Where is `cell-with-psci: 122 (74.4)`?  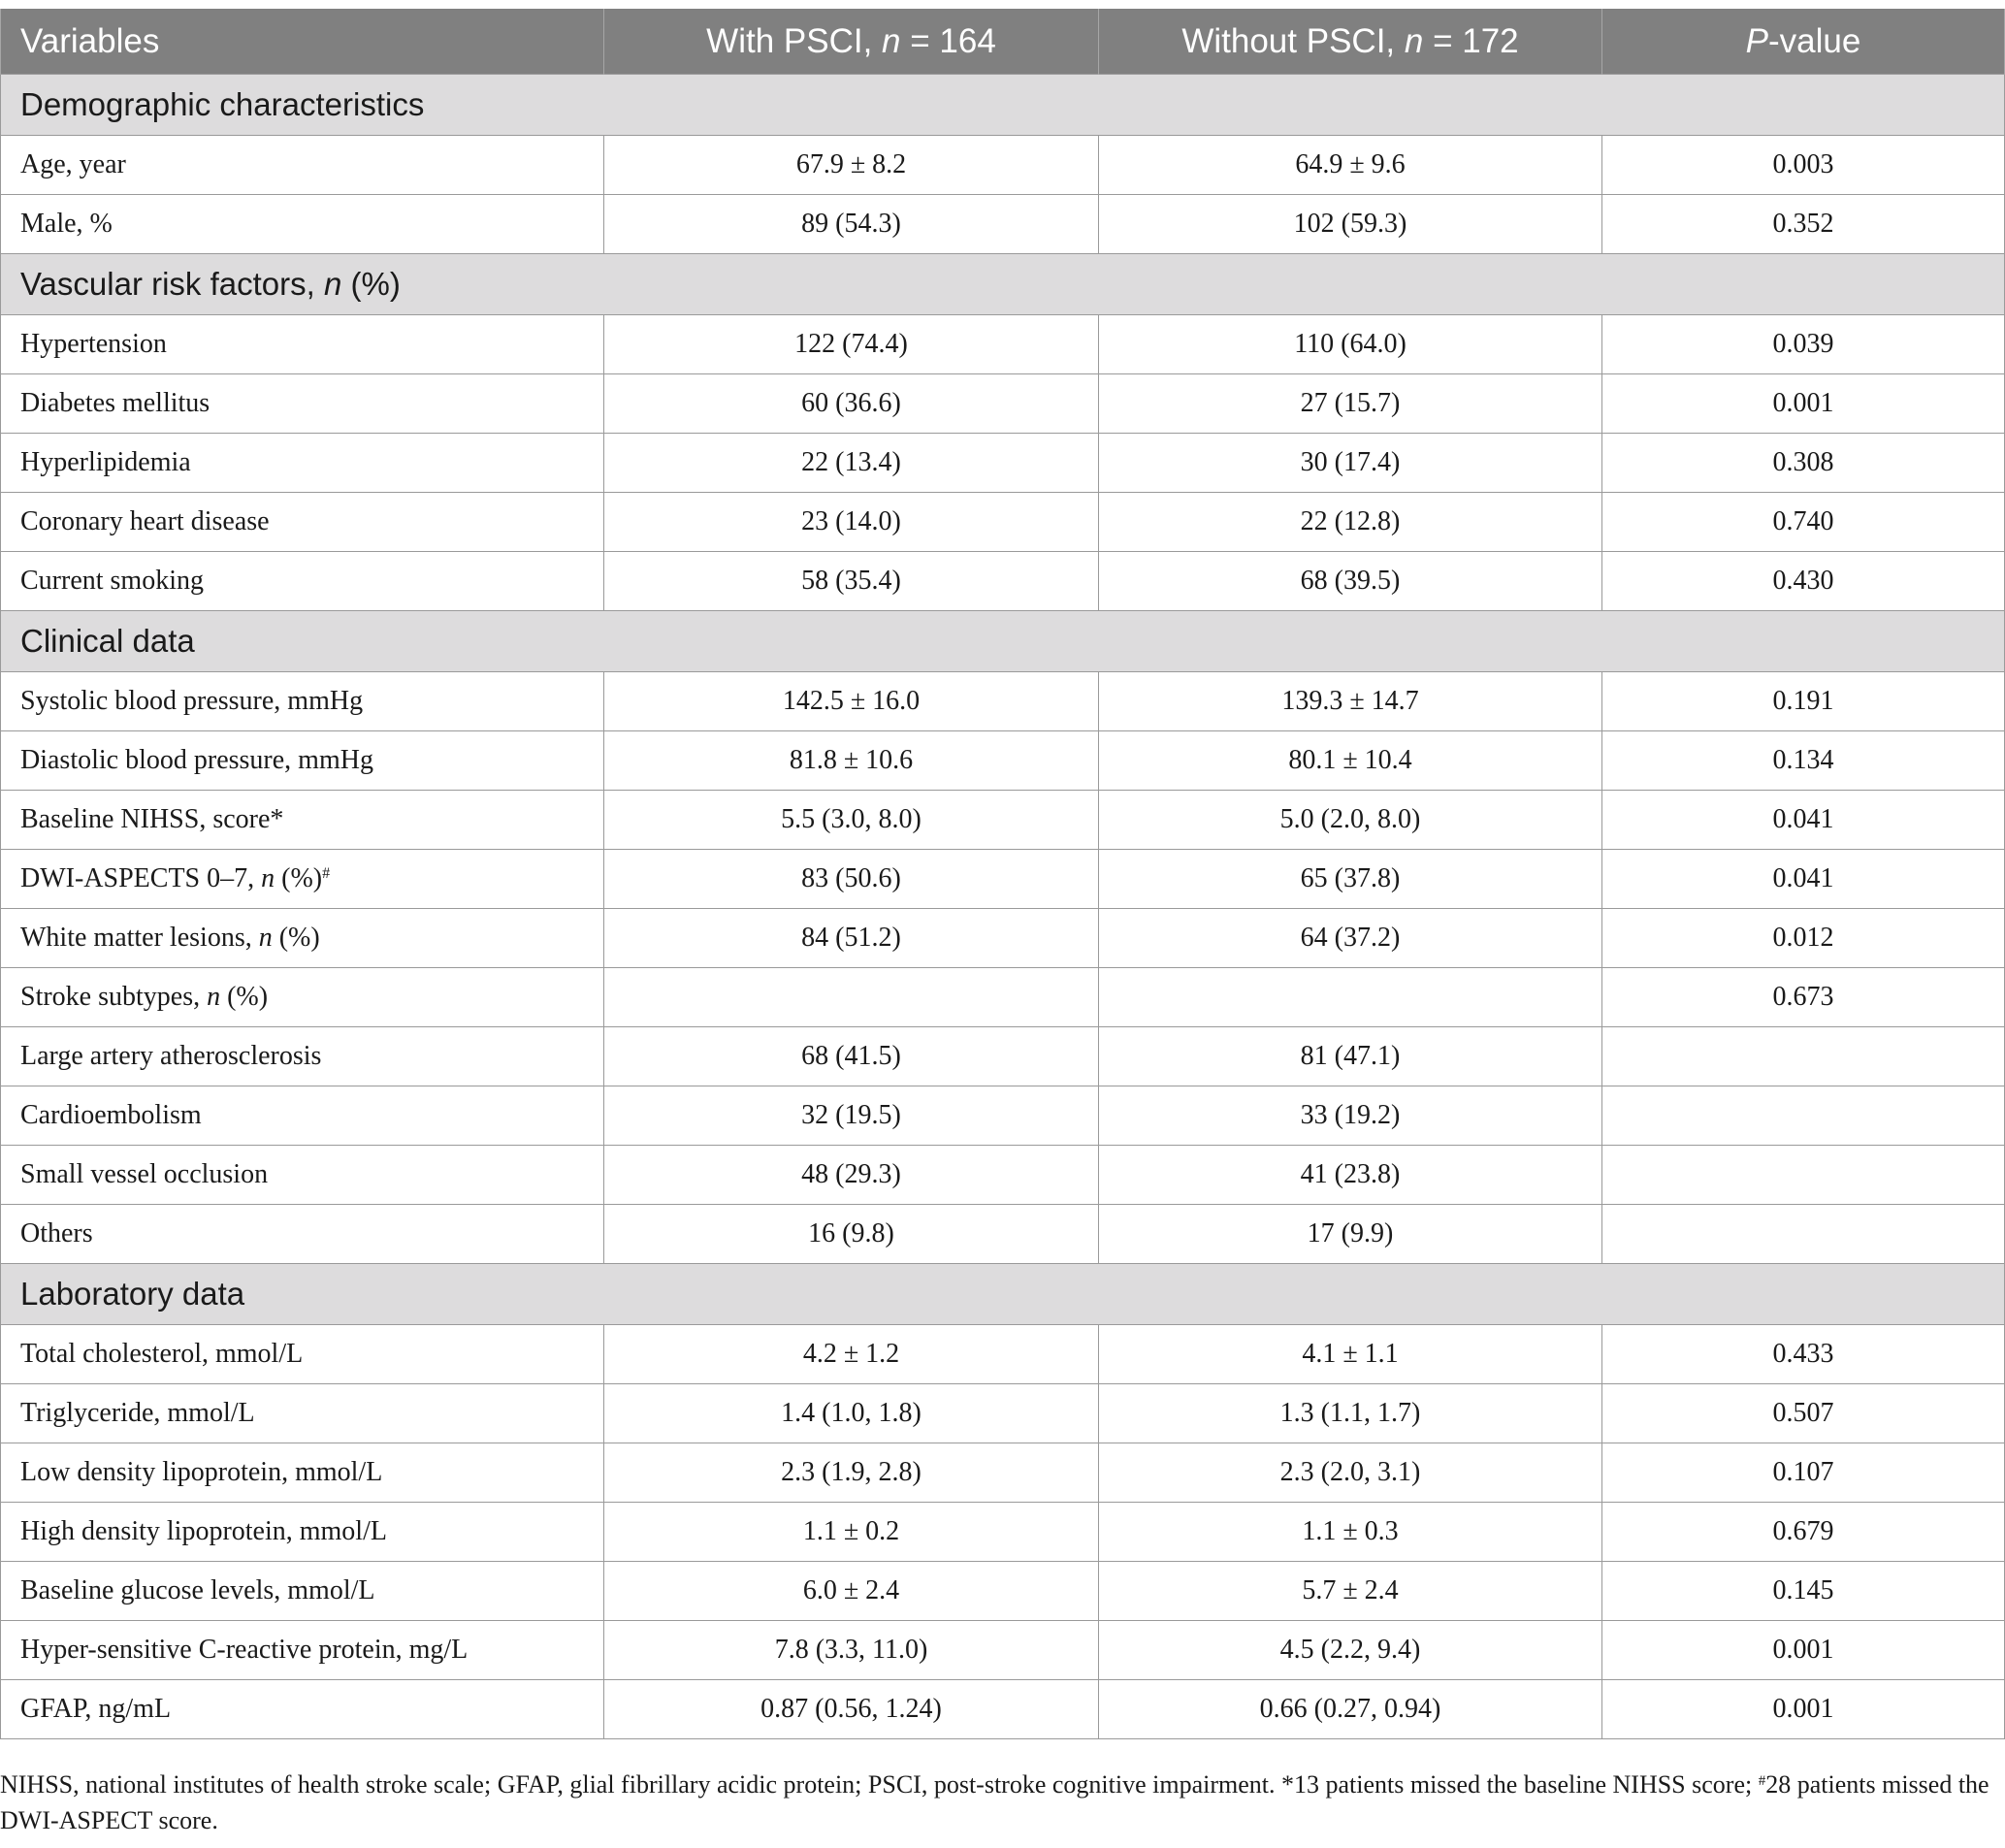
cell-with-psci: 122 (74.4) is located at coordinates (851, 344).